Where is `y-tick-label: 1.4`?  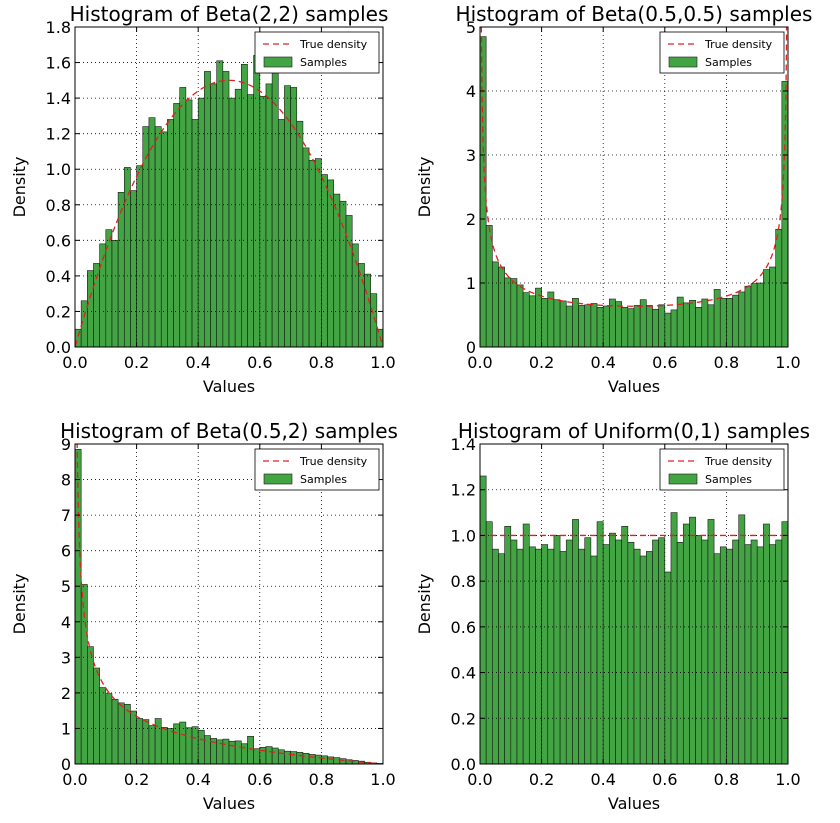
y-tick-label: 1.4 is located at coordinates (58, 98).